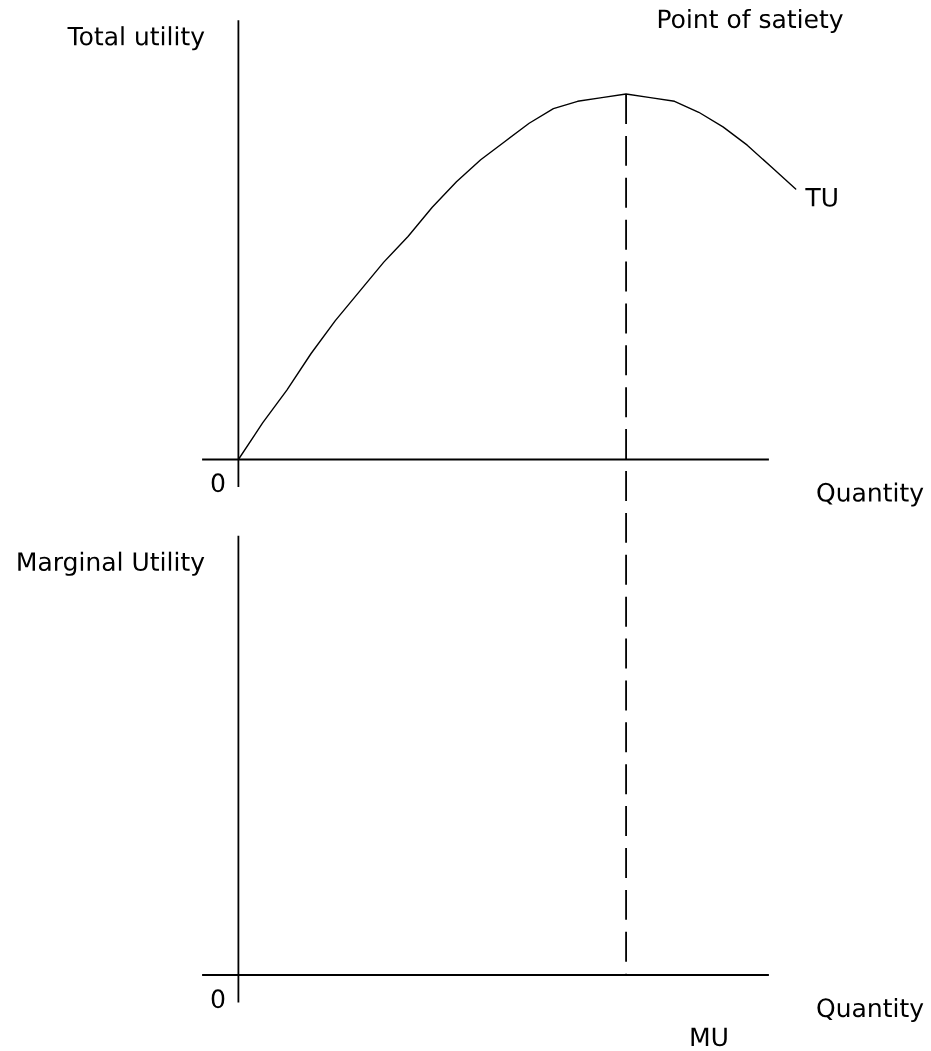 This screenshot has height=1051, width=931. Describe the element at coordinates (821, 197) in the screenshot. I see `series-label: TU` at that location.